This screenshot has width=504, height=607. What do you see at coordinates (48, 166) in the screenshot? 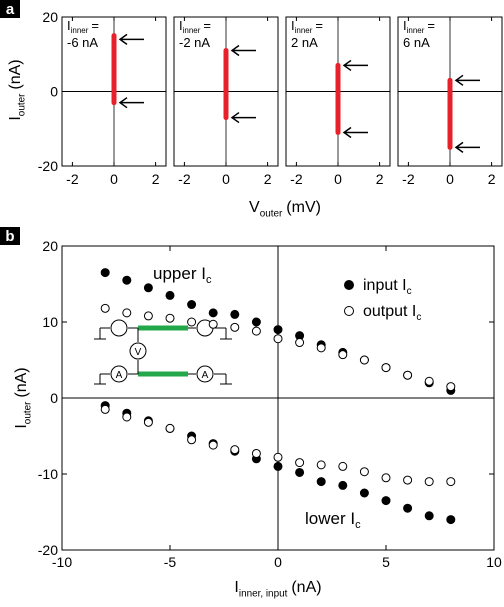
I see `y-tick-label: -20` at bounding box center [48, 166].